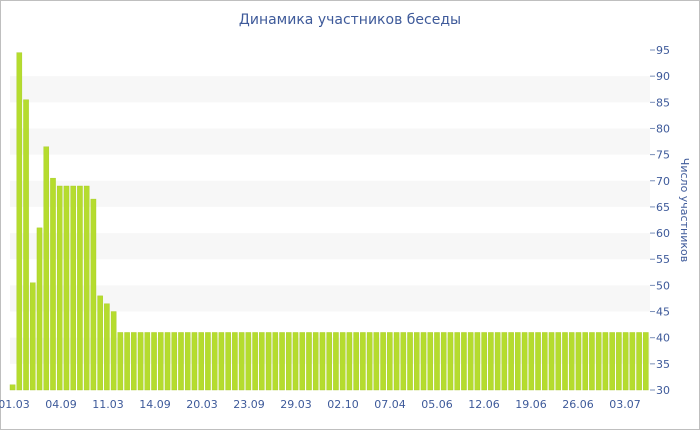 The image size is (700, 430). I want to click on x-tick-label: 14.09, so click(155, 404).